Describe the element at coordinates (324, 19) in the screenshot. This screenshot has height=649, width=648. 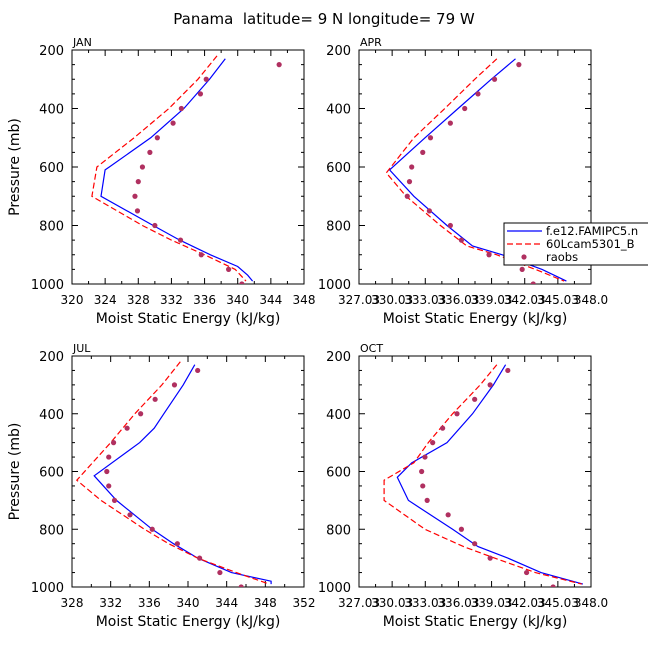
I see `figure-title: Panama latitude= 9 N longitude= 79 W` at that location.